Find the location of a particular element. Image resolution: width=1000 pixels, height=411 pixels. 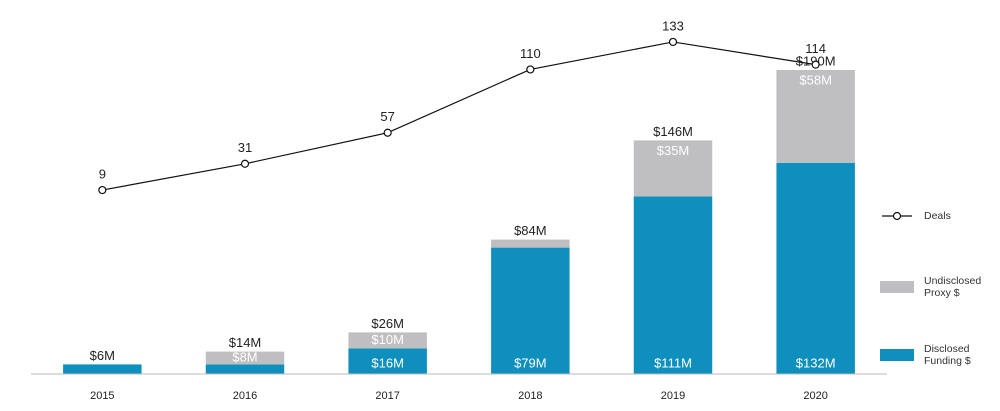

deals-label: 31 is located at coordinates (245, 147).